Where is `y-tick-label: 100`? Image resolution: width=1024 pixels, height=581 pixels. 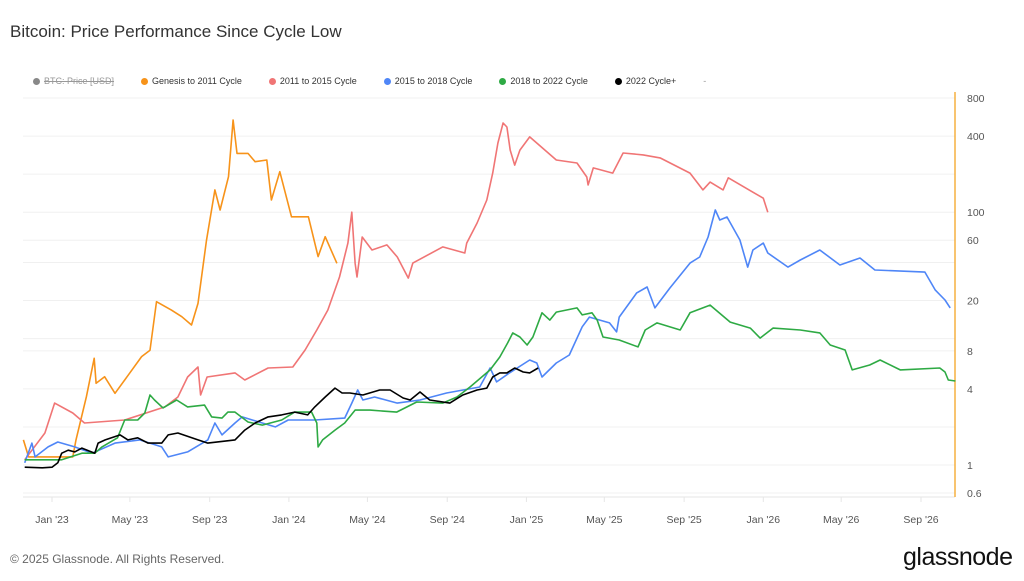
y-tick-label: 100 is located at coordinates (976, 213).